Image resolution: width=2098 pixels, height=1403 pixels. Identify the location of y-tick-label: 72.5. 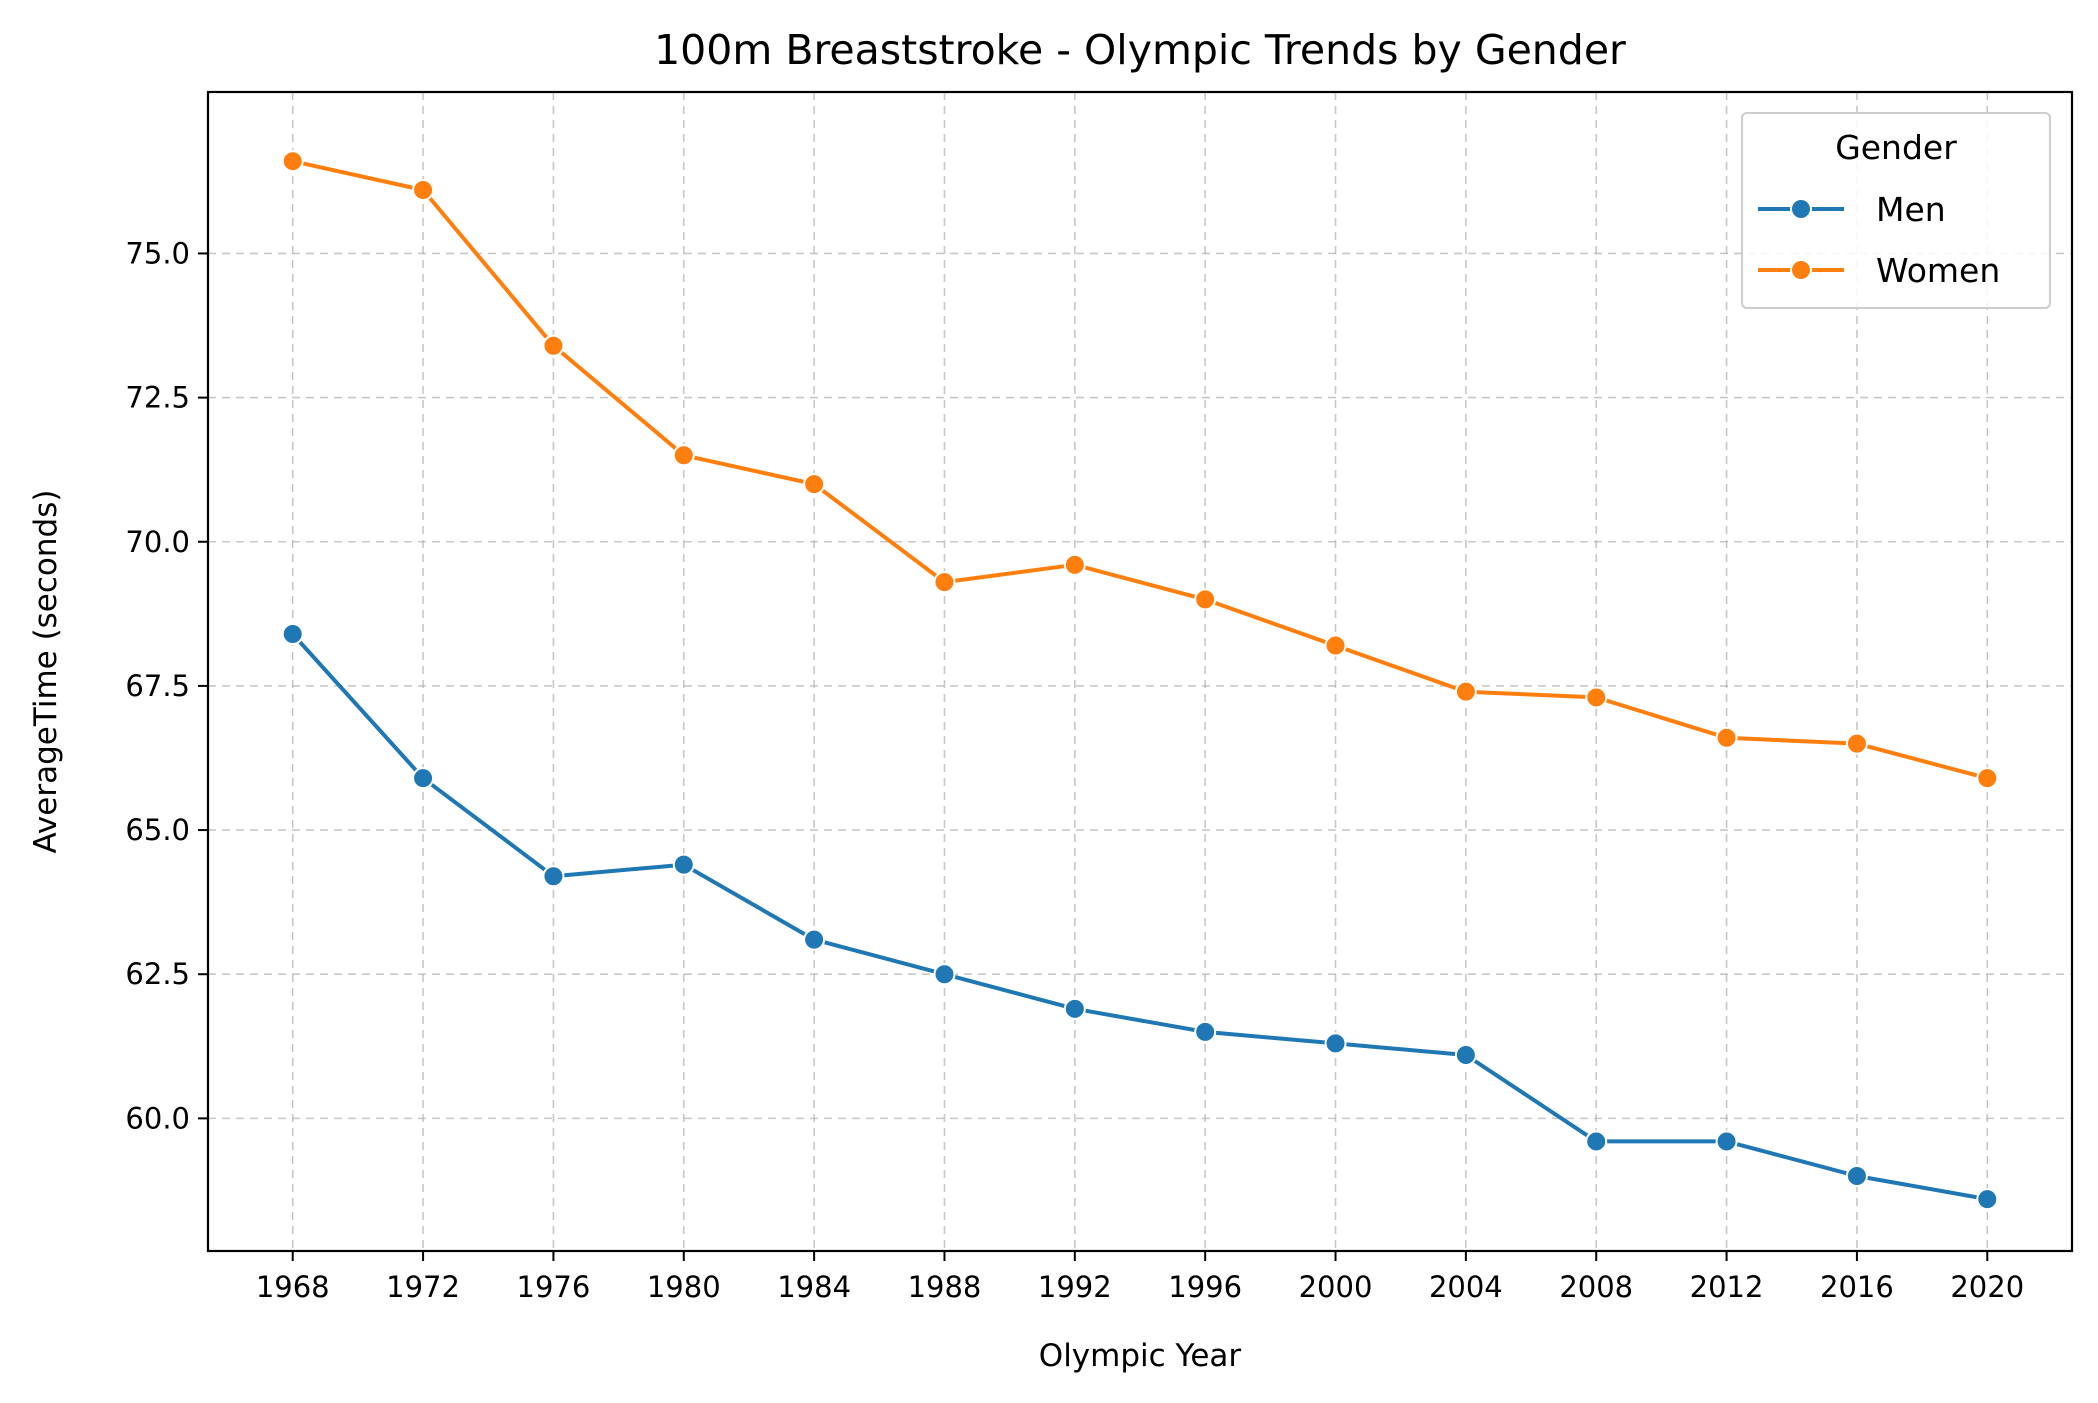
(157, 398).